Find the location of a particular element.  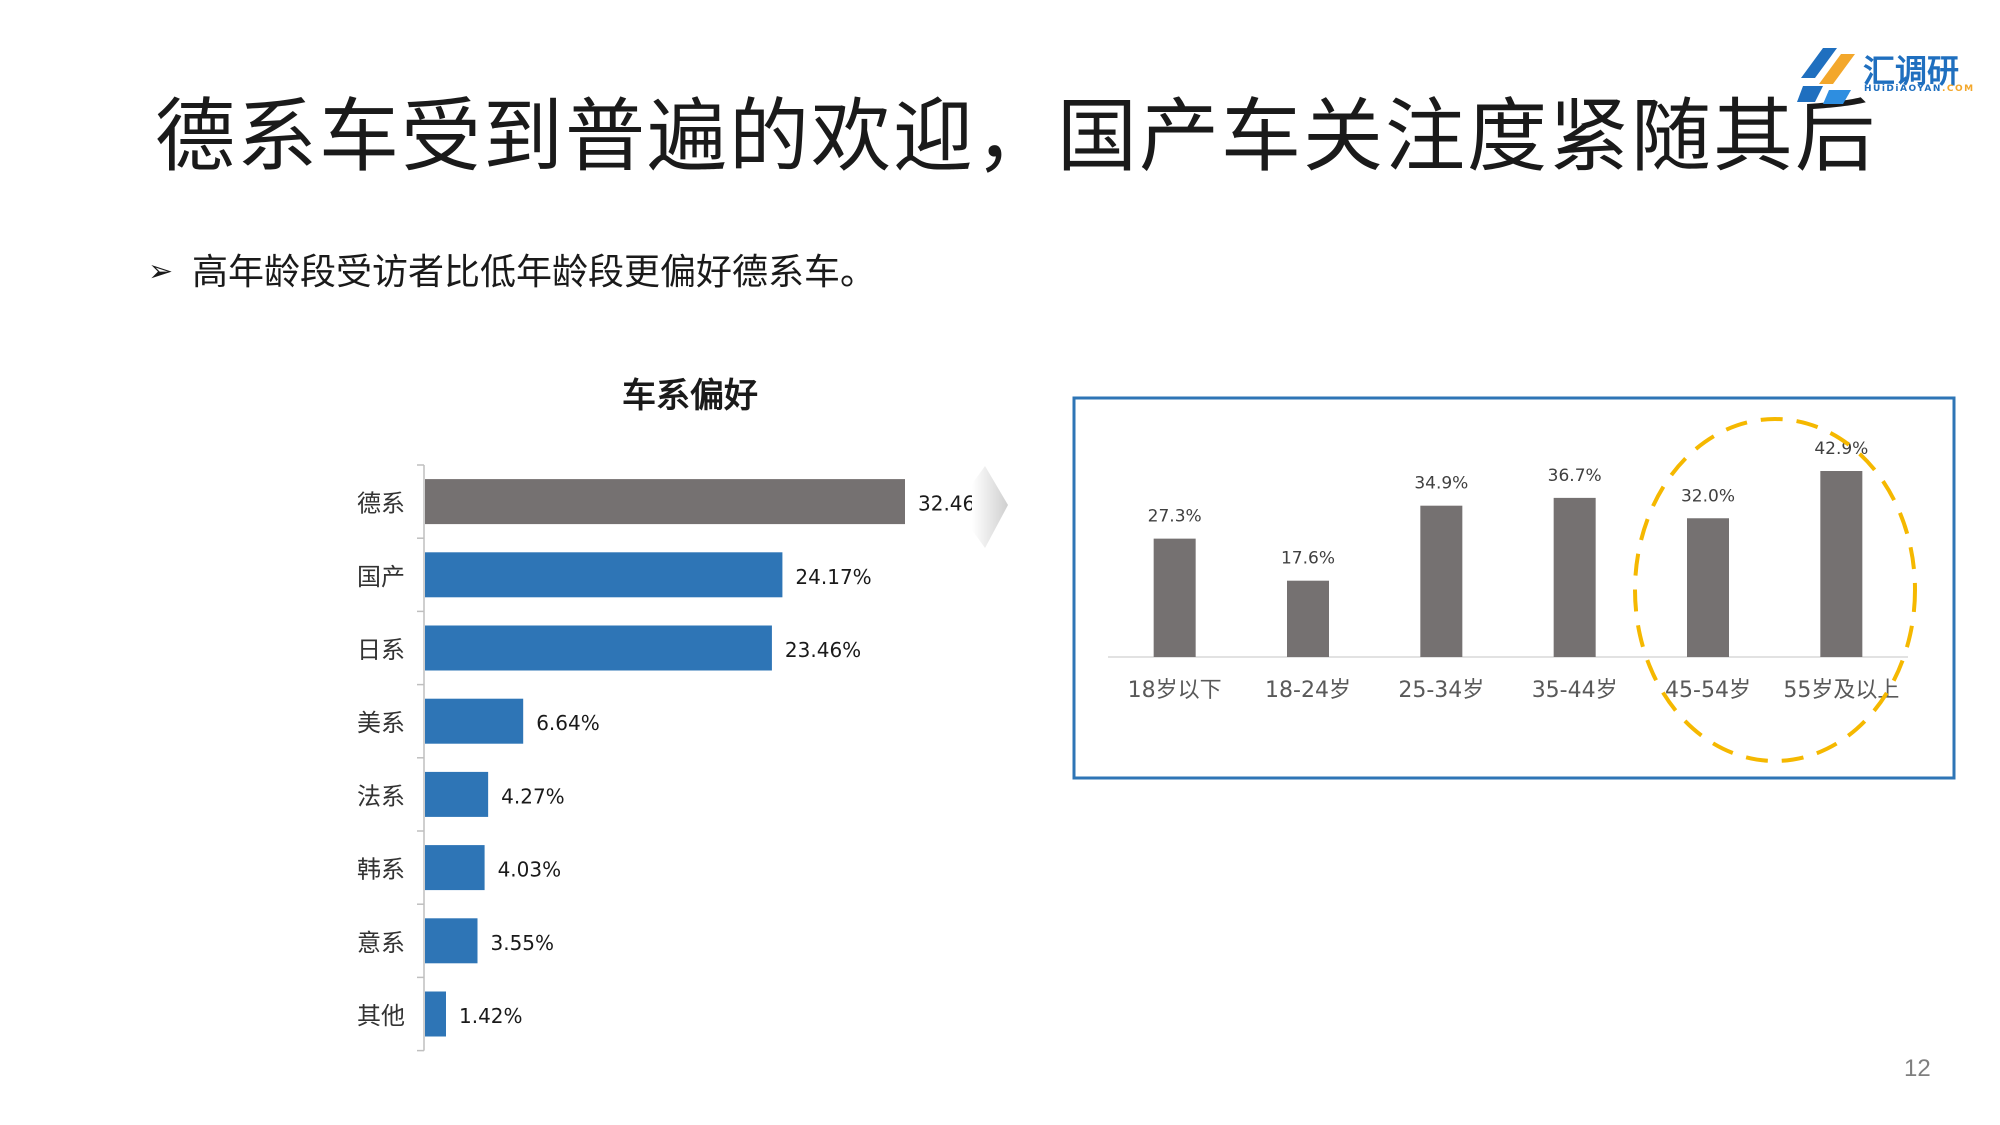

bullet-point: ➢ 高年龄段受访者比低年龄段更偏好德系车。 is located at coordinates (512, 269).